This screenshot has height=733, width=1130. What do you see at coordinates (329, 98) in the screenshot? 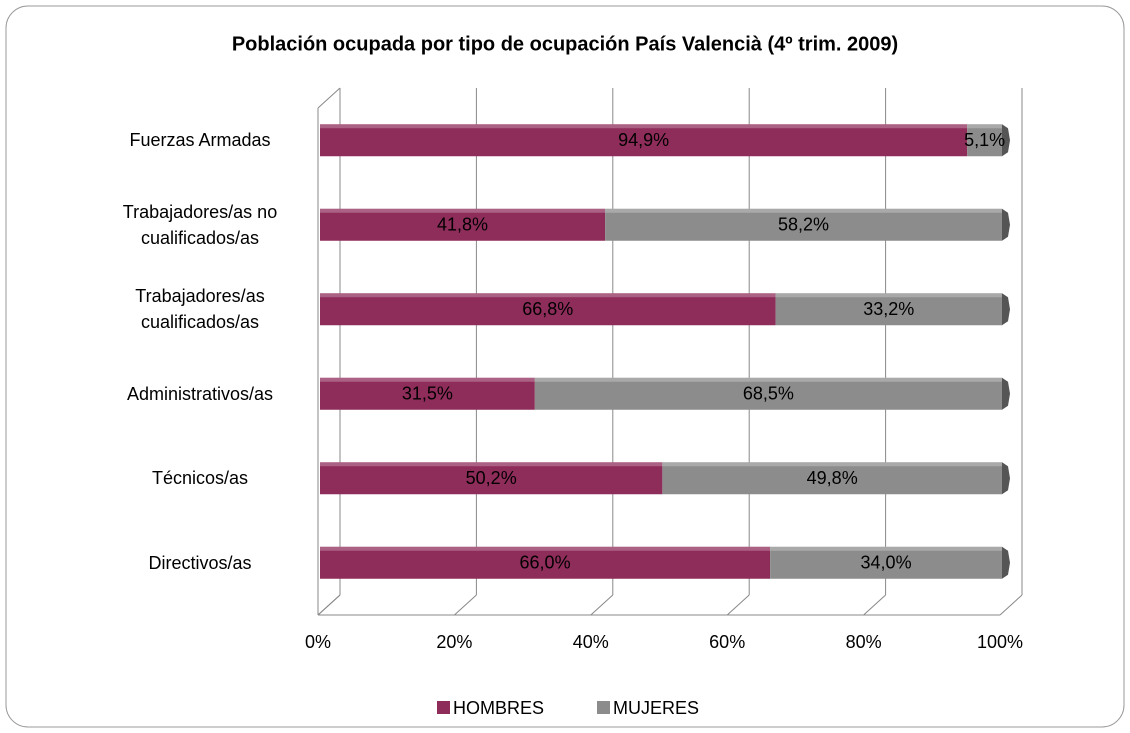
I see `axis-line` at bounding box center [329, 98].